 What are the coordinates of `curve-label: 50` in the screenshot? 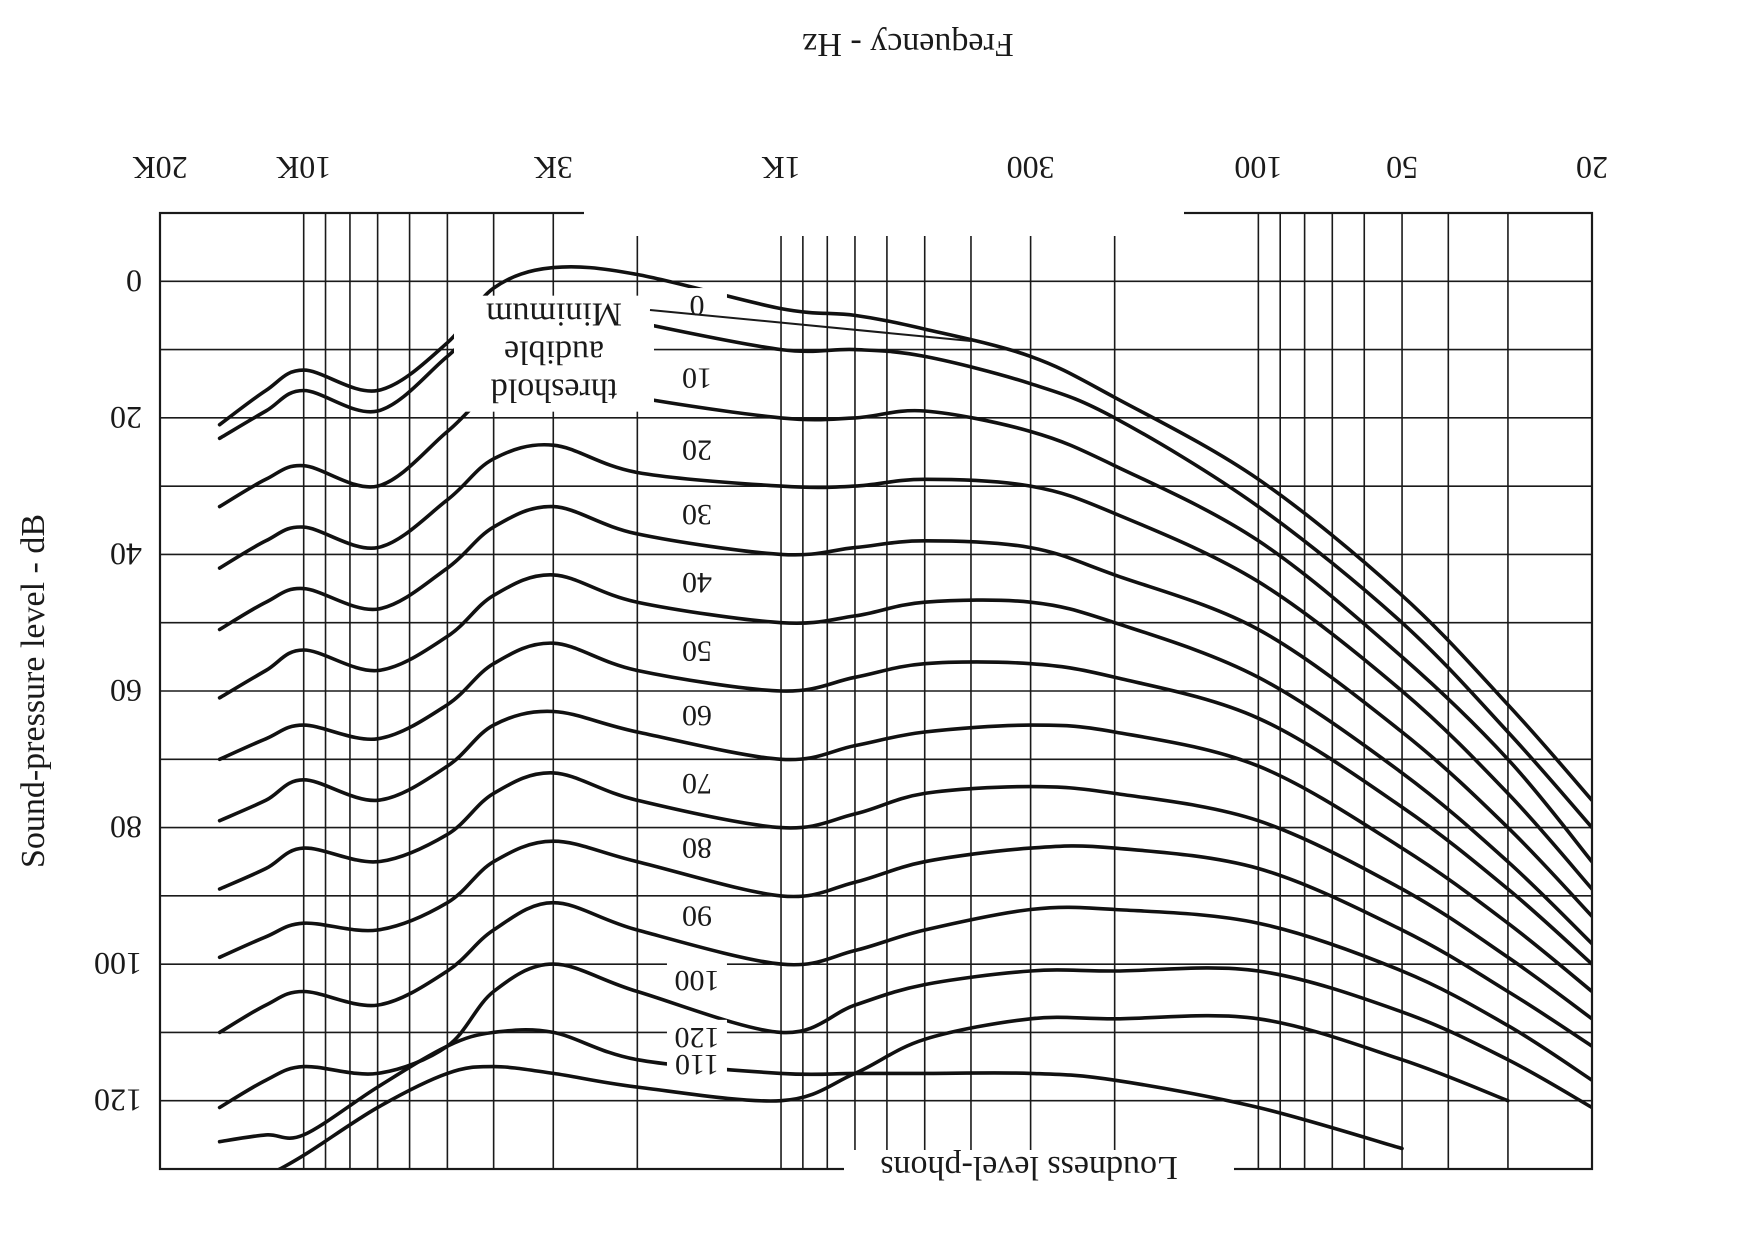 It's located at (697, 650).